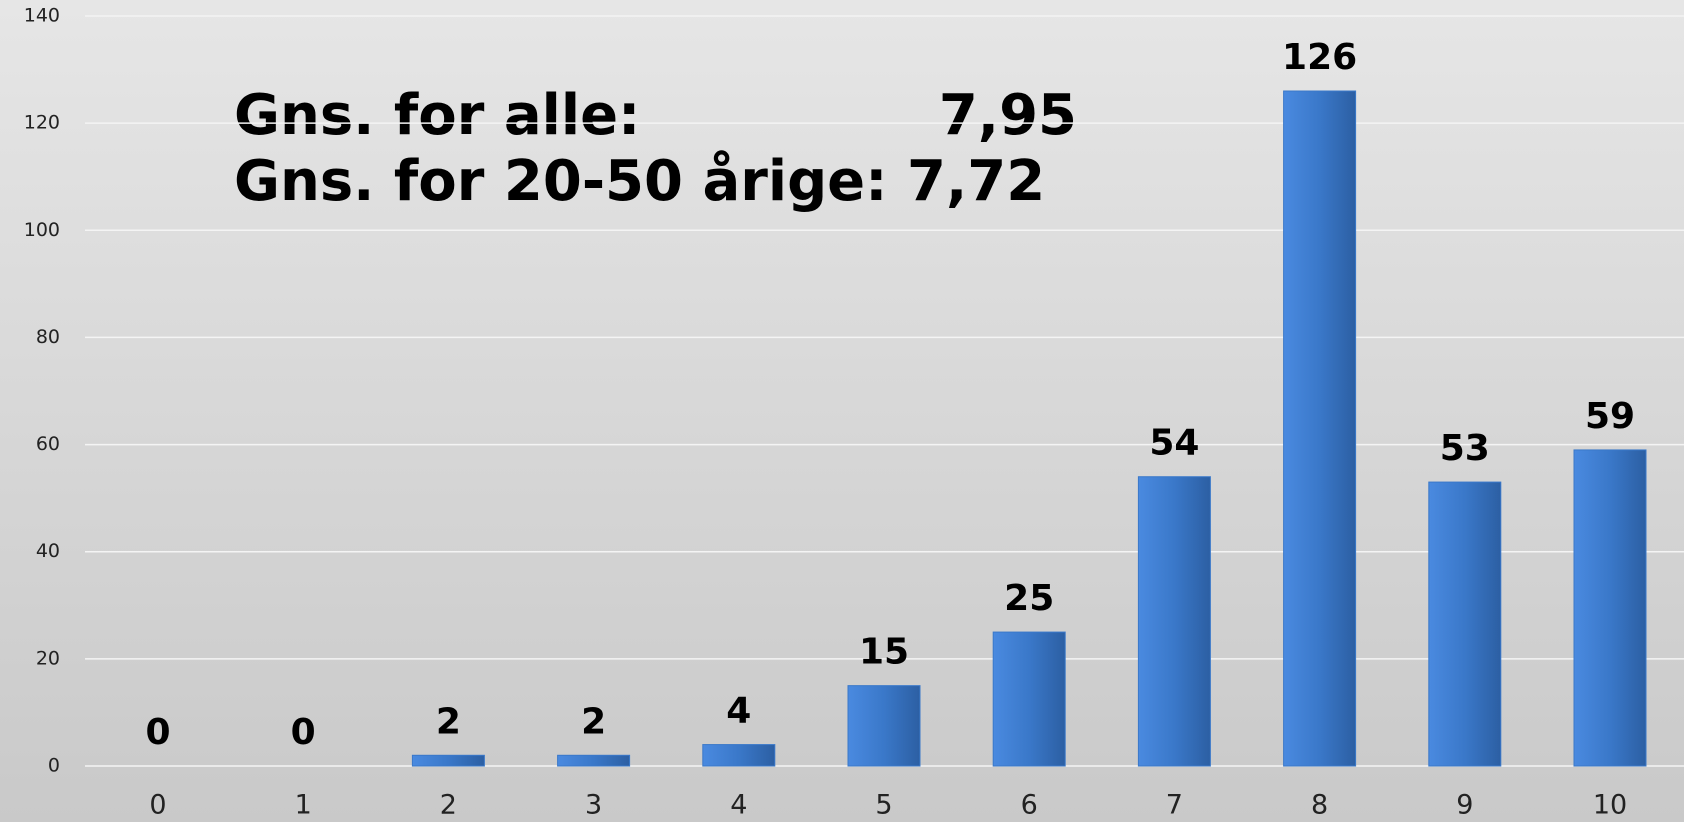  What do you see at coordinates (42, 16) in the screenshot?
I see `y-tick-label: 140` at bounding box center [42, 16].